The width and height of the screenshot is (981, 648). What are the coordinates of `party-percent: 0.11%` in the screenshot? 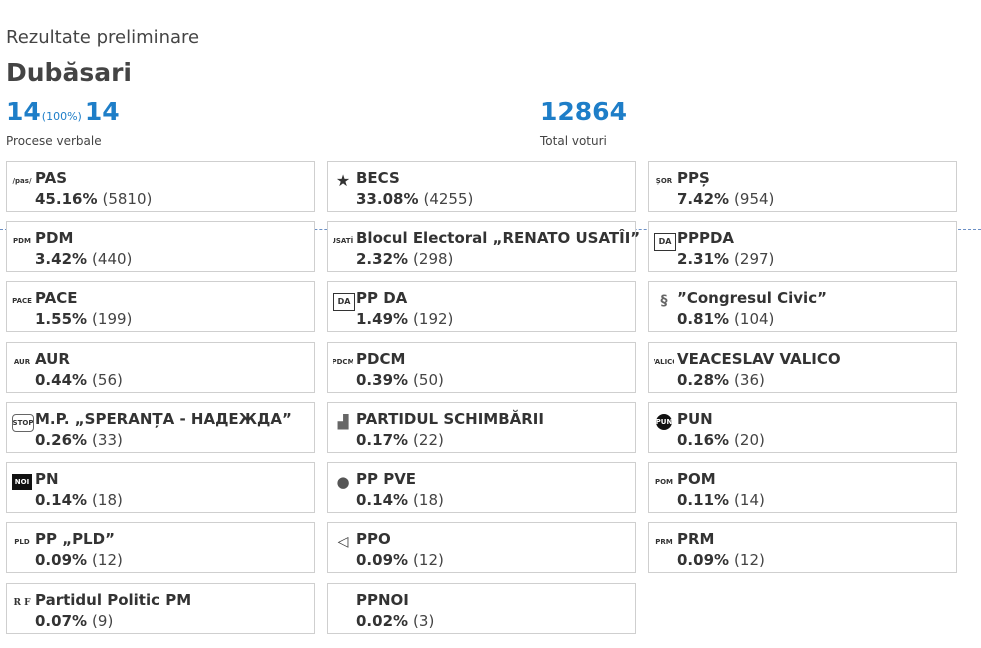 It's located at (703, 500).